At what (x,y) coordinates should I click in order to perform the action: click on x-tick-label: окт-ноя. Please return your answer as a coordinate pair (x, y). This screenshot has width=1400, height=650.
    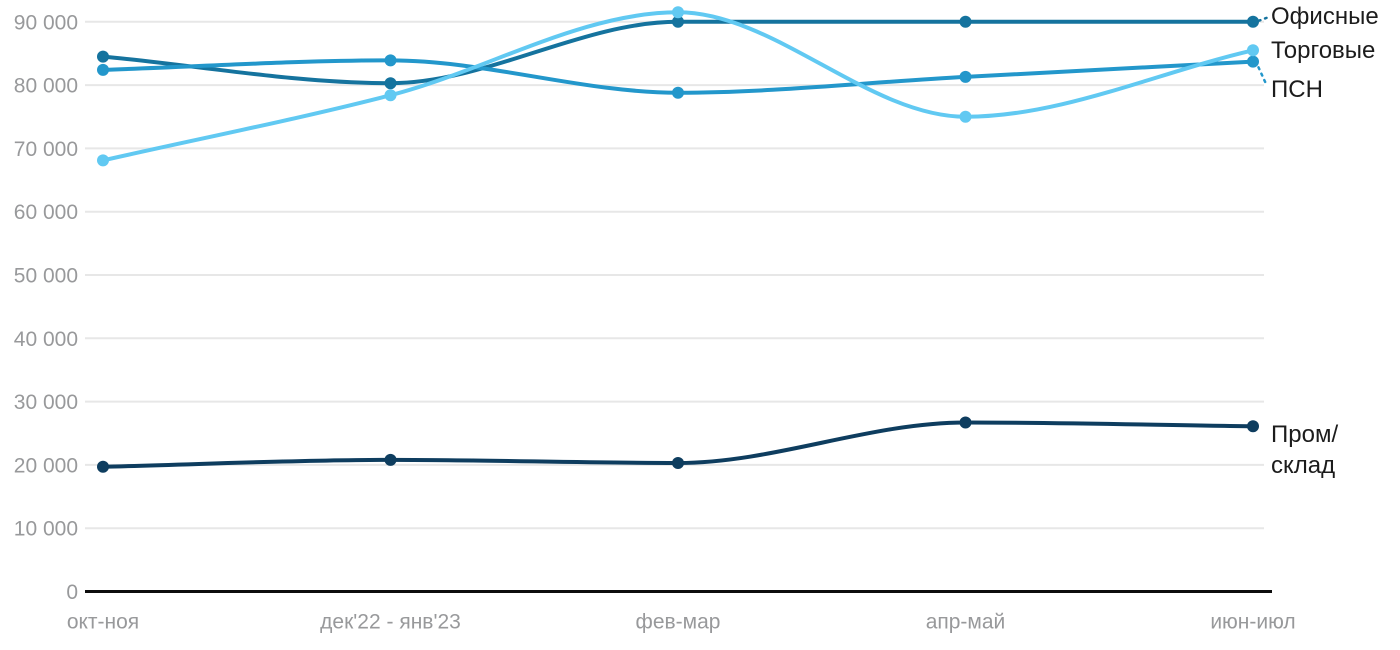
    Looking at the image, I should click on (103, 622).